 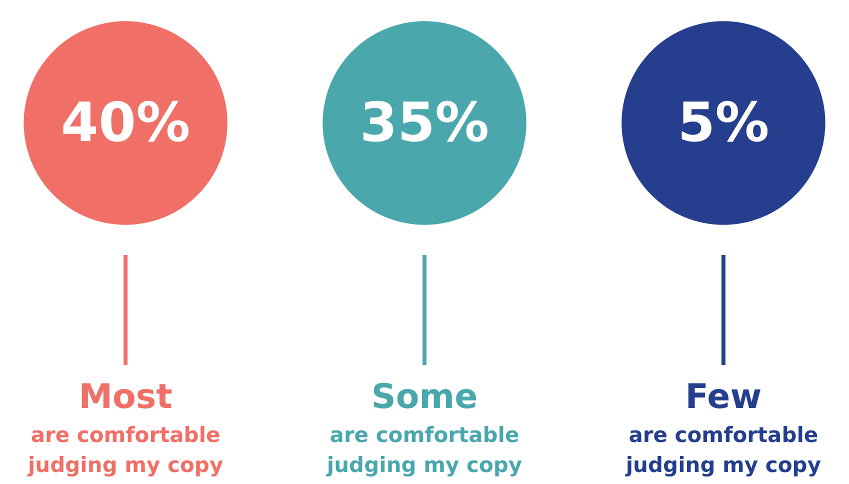 I want to click on data-label: 35%, so click(x=425, y=122).